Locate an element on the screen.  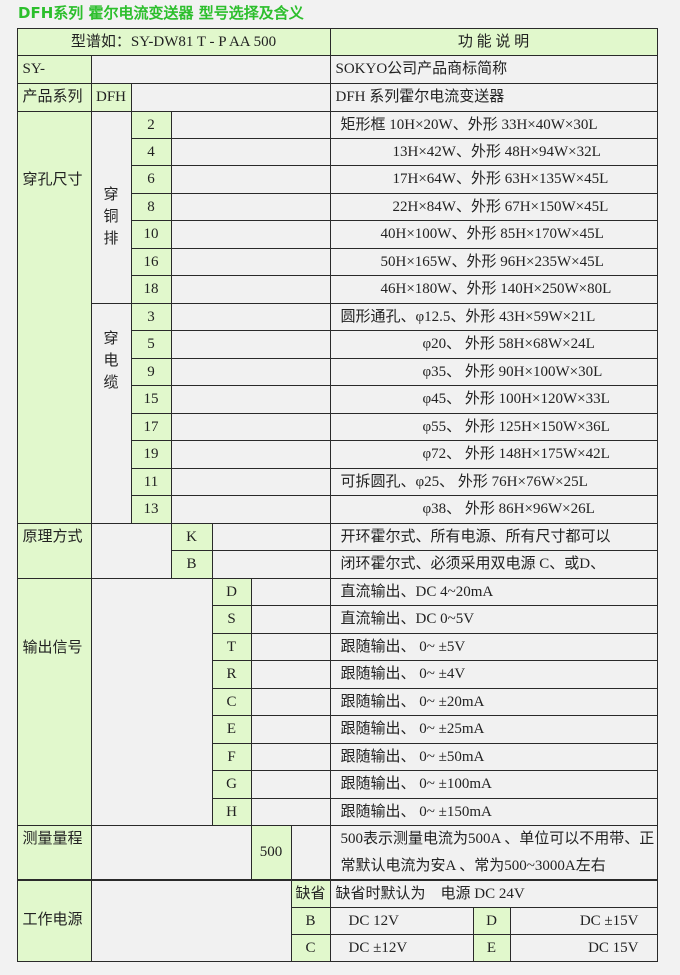
busbar-desc: 40H×100W、外形 85H×170W×45L is located at coordinates (493, 234).